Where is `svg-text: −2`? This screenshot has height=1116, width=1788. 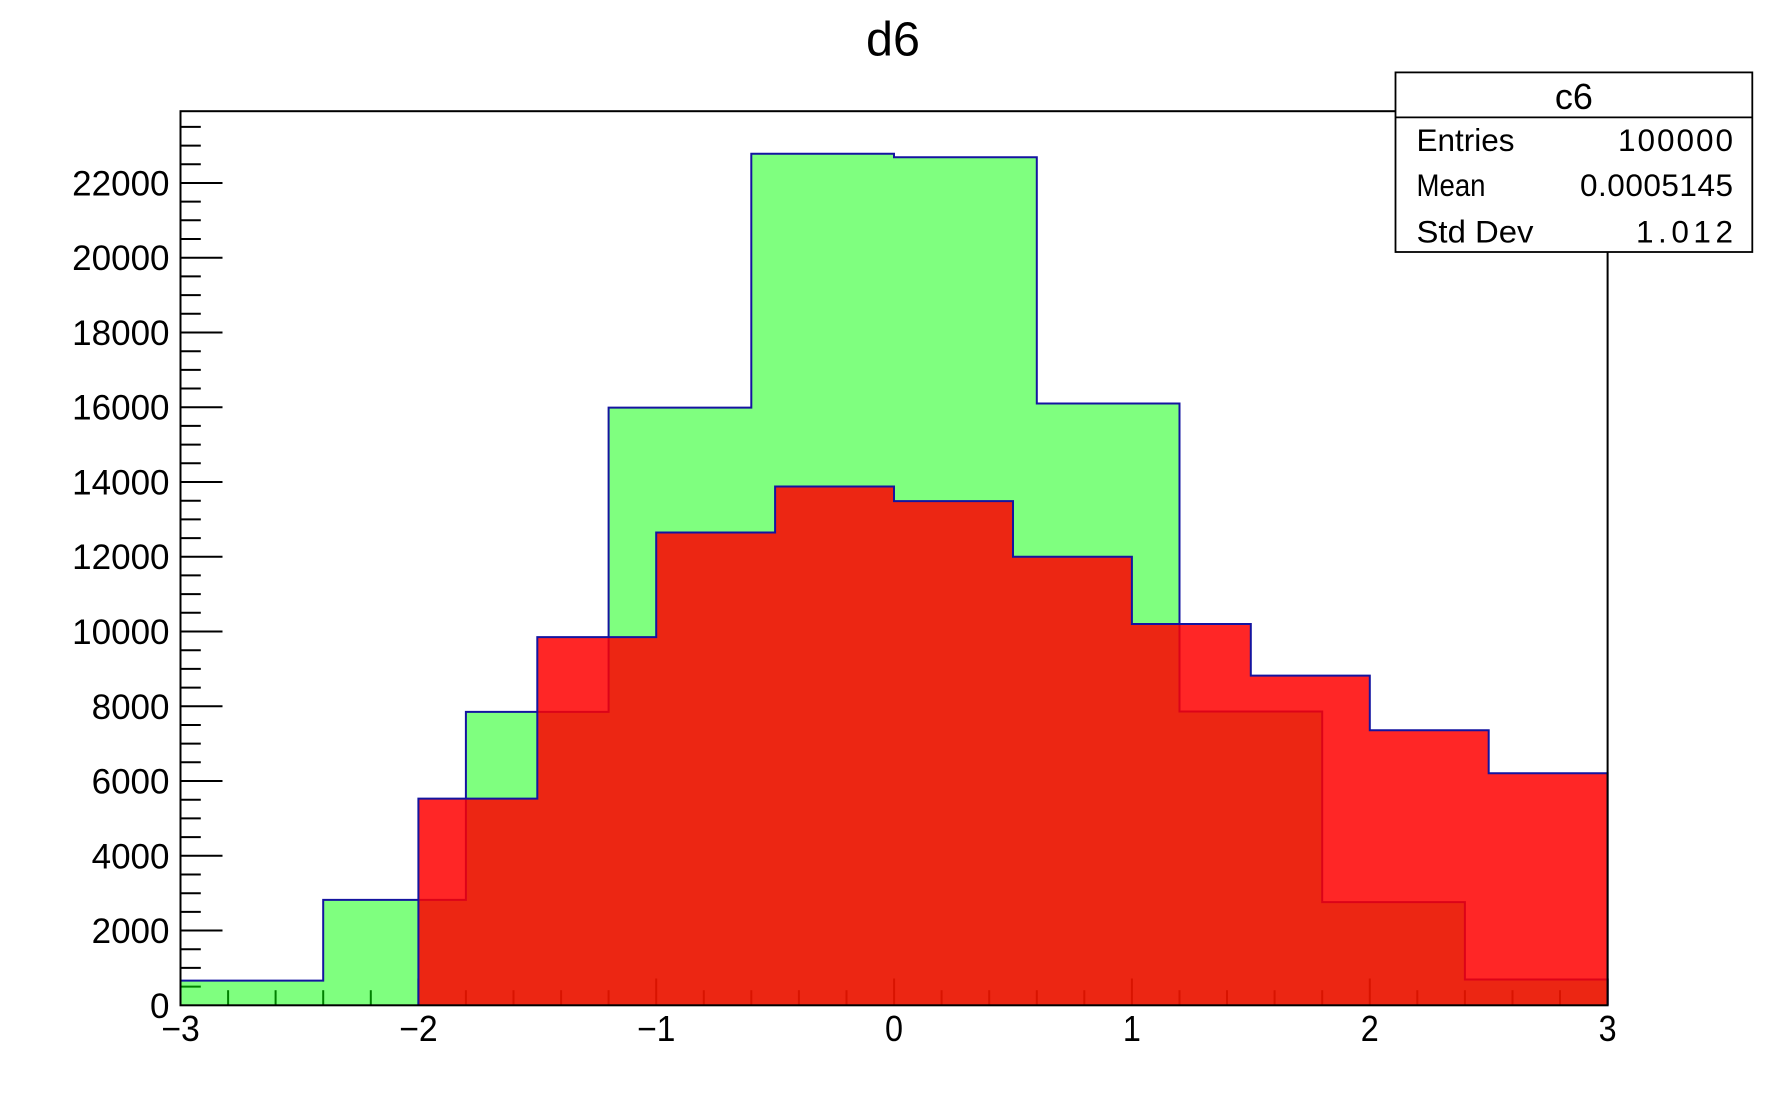
svg-text: −2 is located at coordinates (418, 1028).